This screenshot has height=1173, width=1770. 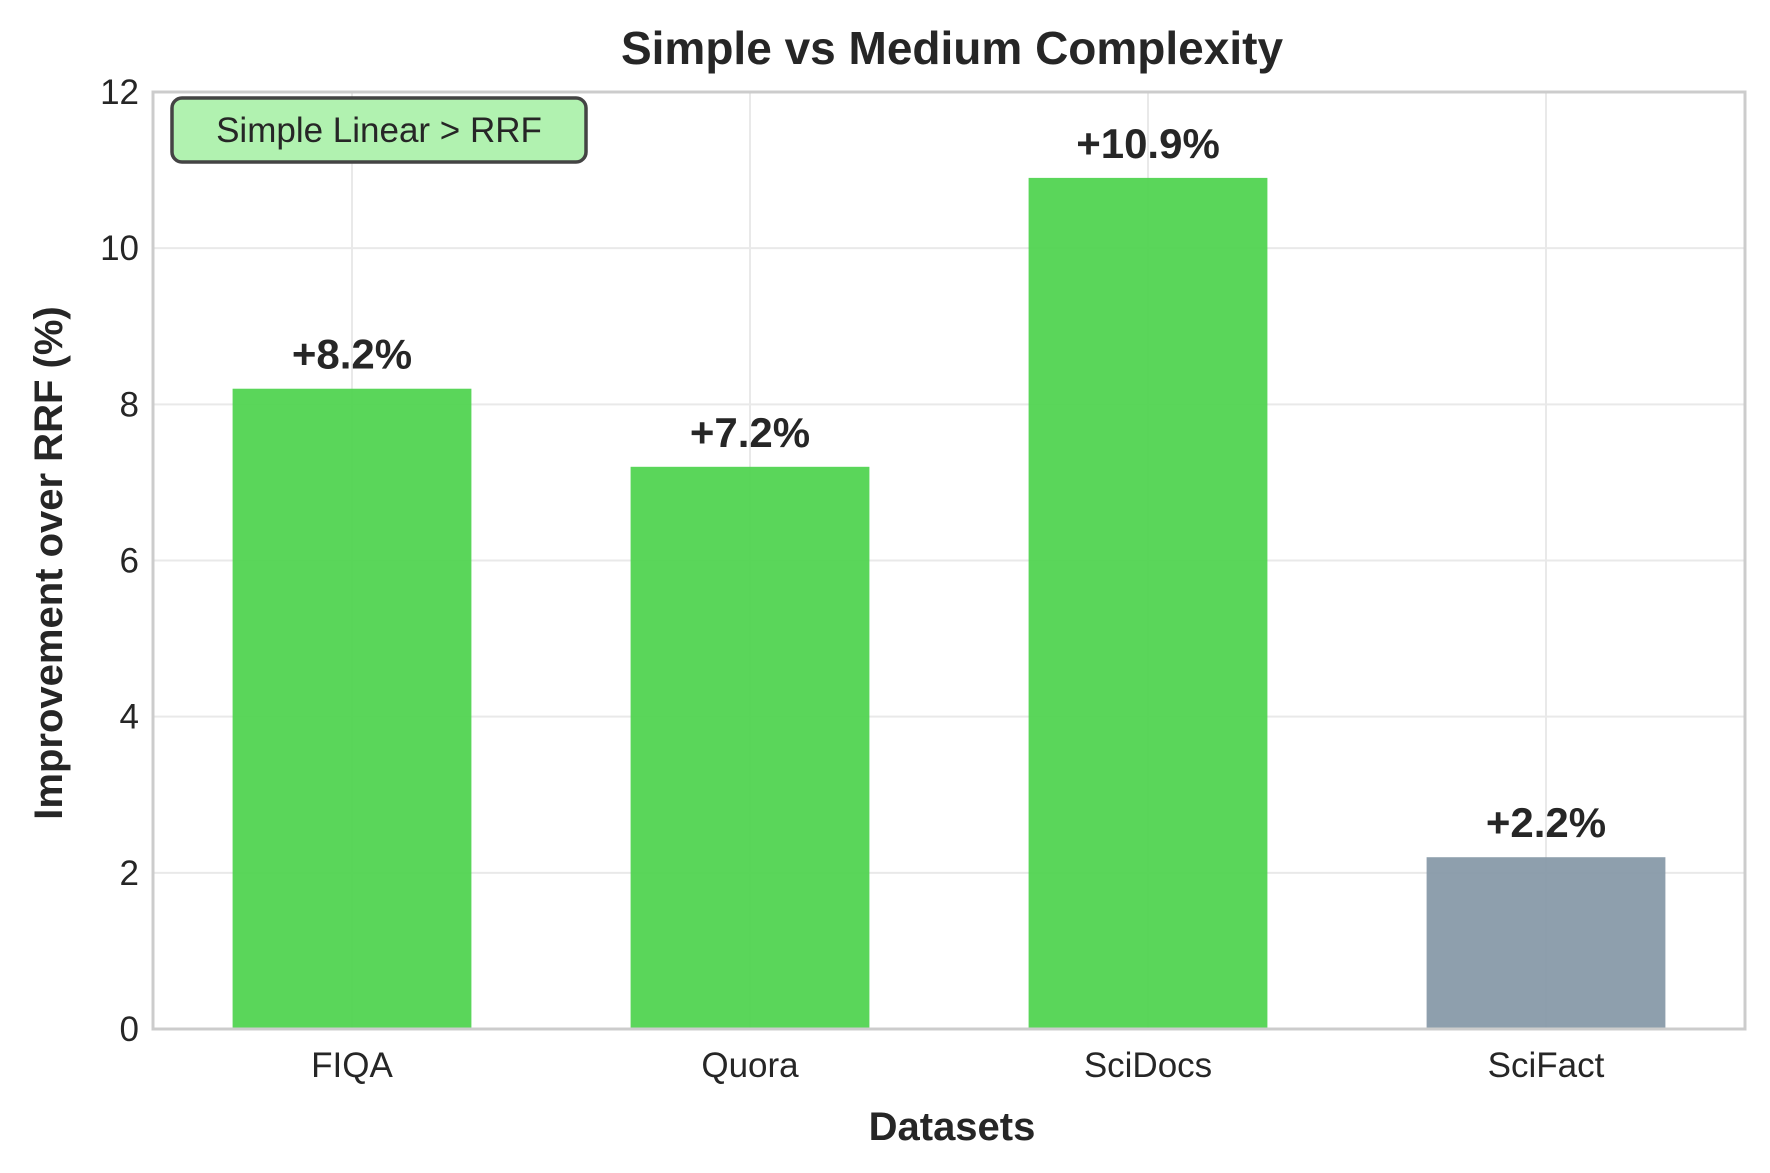 I want to click on bar-scidocs, so click(x=1148, y=603).